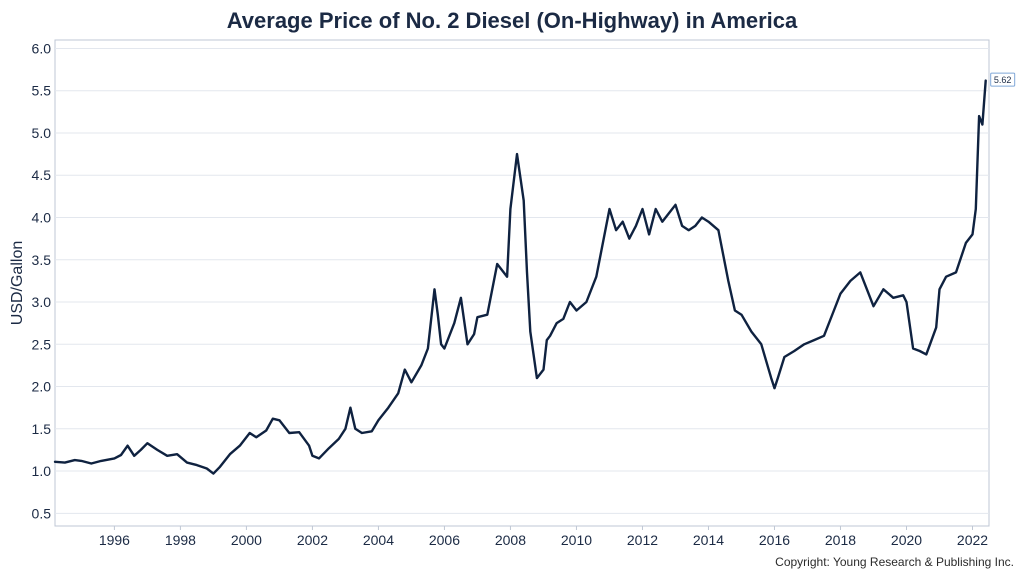 This screenshot has width=1024, height=576. What do you see at coordinates (114, 540) in the screenshot?
I see `x-tick-label: 1996` at bounding box center [114, 540].